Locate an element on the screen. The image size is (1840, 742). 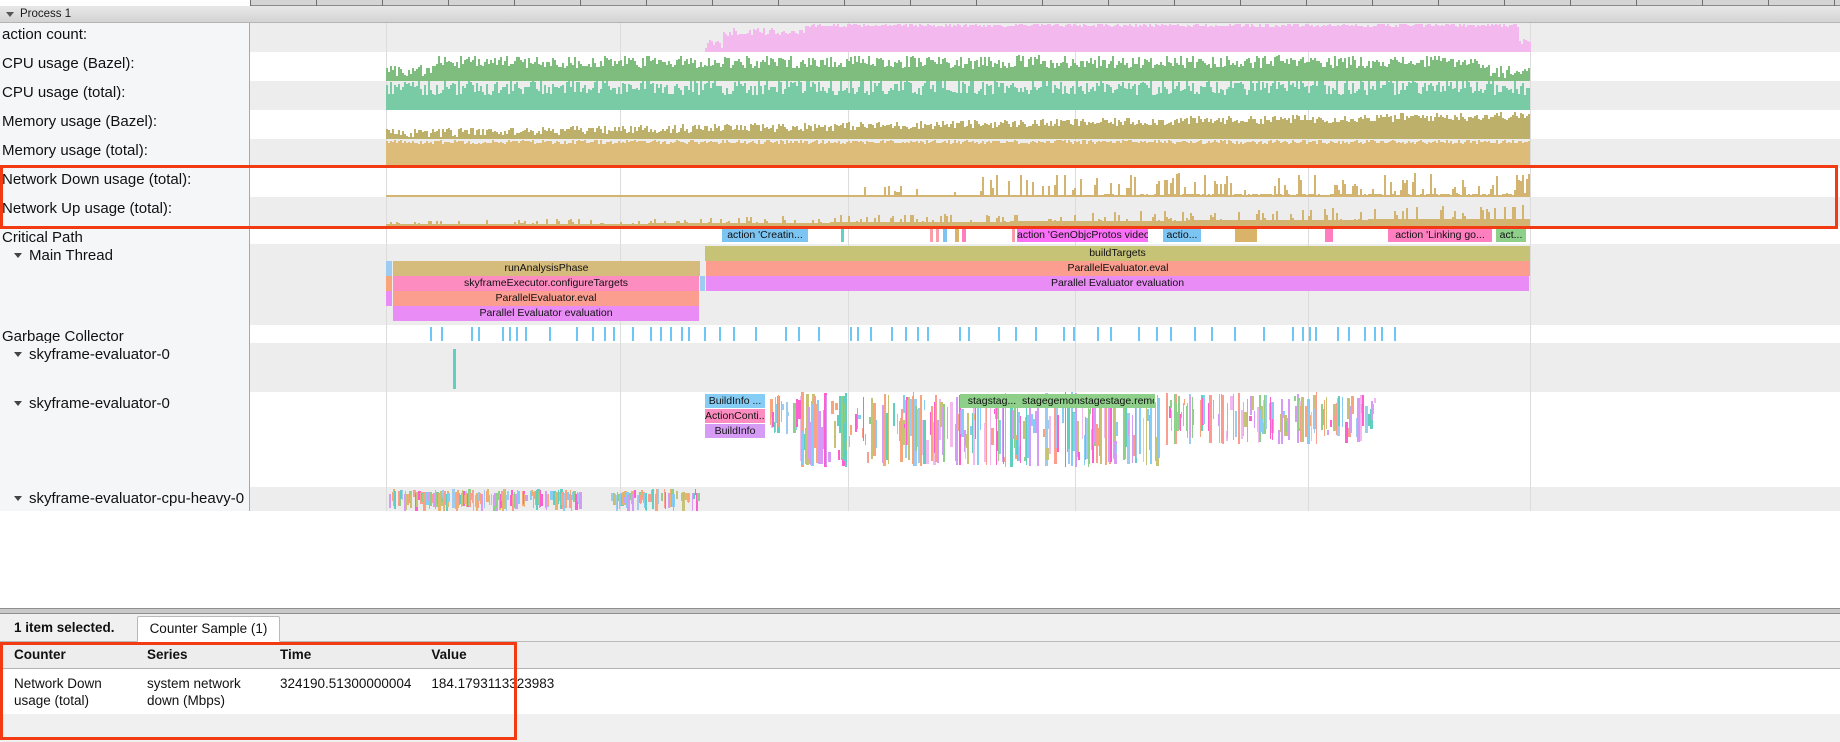
track-row: Memory usage (total): is located at coordinates (920, 153).